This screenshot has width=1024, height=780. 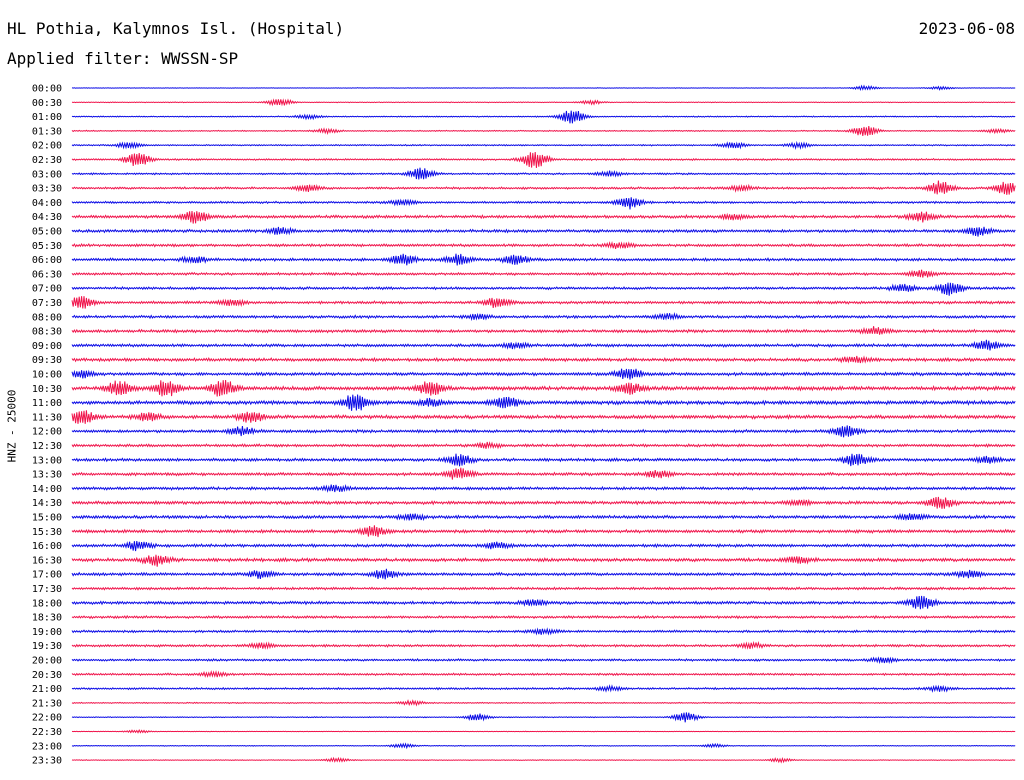 I want to click on row-time-label: 17:00, so click(x=47, y=575).